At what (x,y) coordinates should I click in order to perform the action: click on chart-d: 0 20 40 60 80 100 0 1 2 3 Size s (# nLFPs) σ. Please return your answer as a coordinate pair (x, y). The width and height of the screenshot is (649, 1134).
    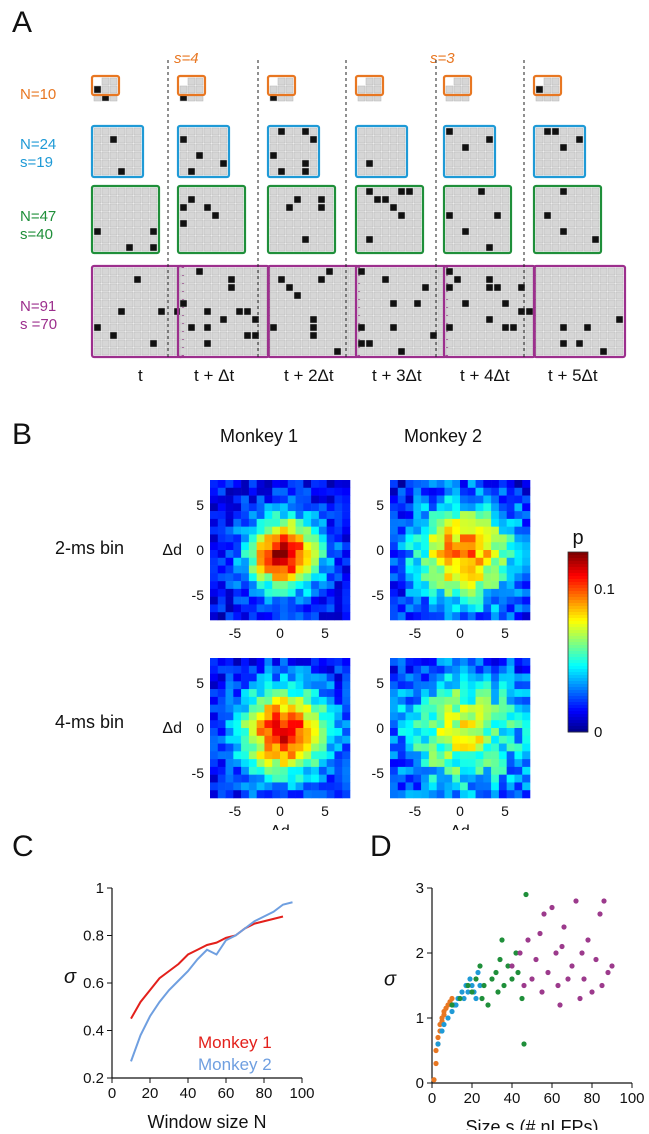
    Looking at the image, I should click on (514, 1005).